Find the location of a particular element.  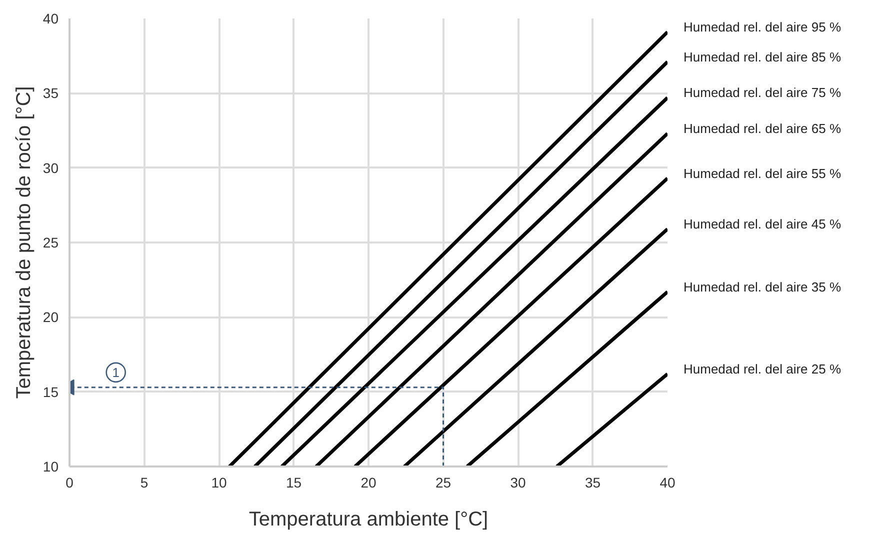

series-label: Humedad rel. del aire 25 % is located at coordinates (763, 368).